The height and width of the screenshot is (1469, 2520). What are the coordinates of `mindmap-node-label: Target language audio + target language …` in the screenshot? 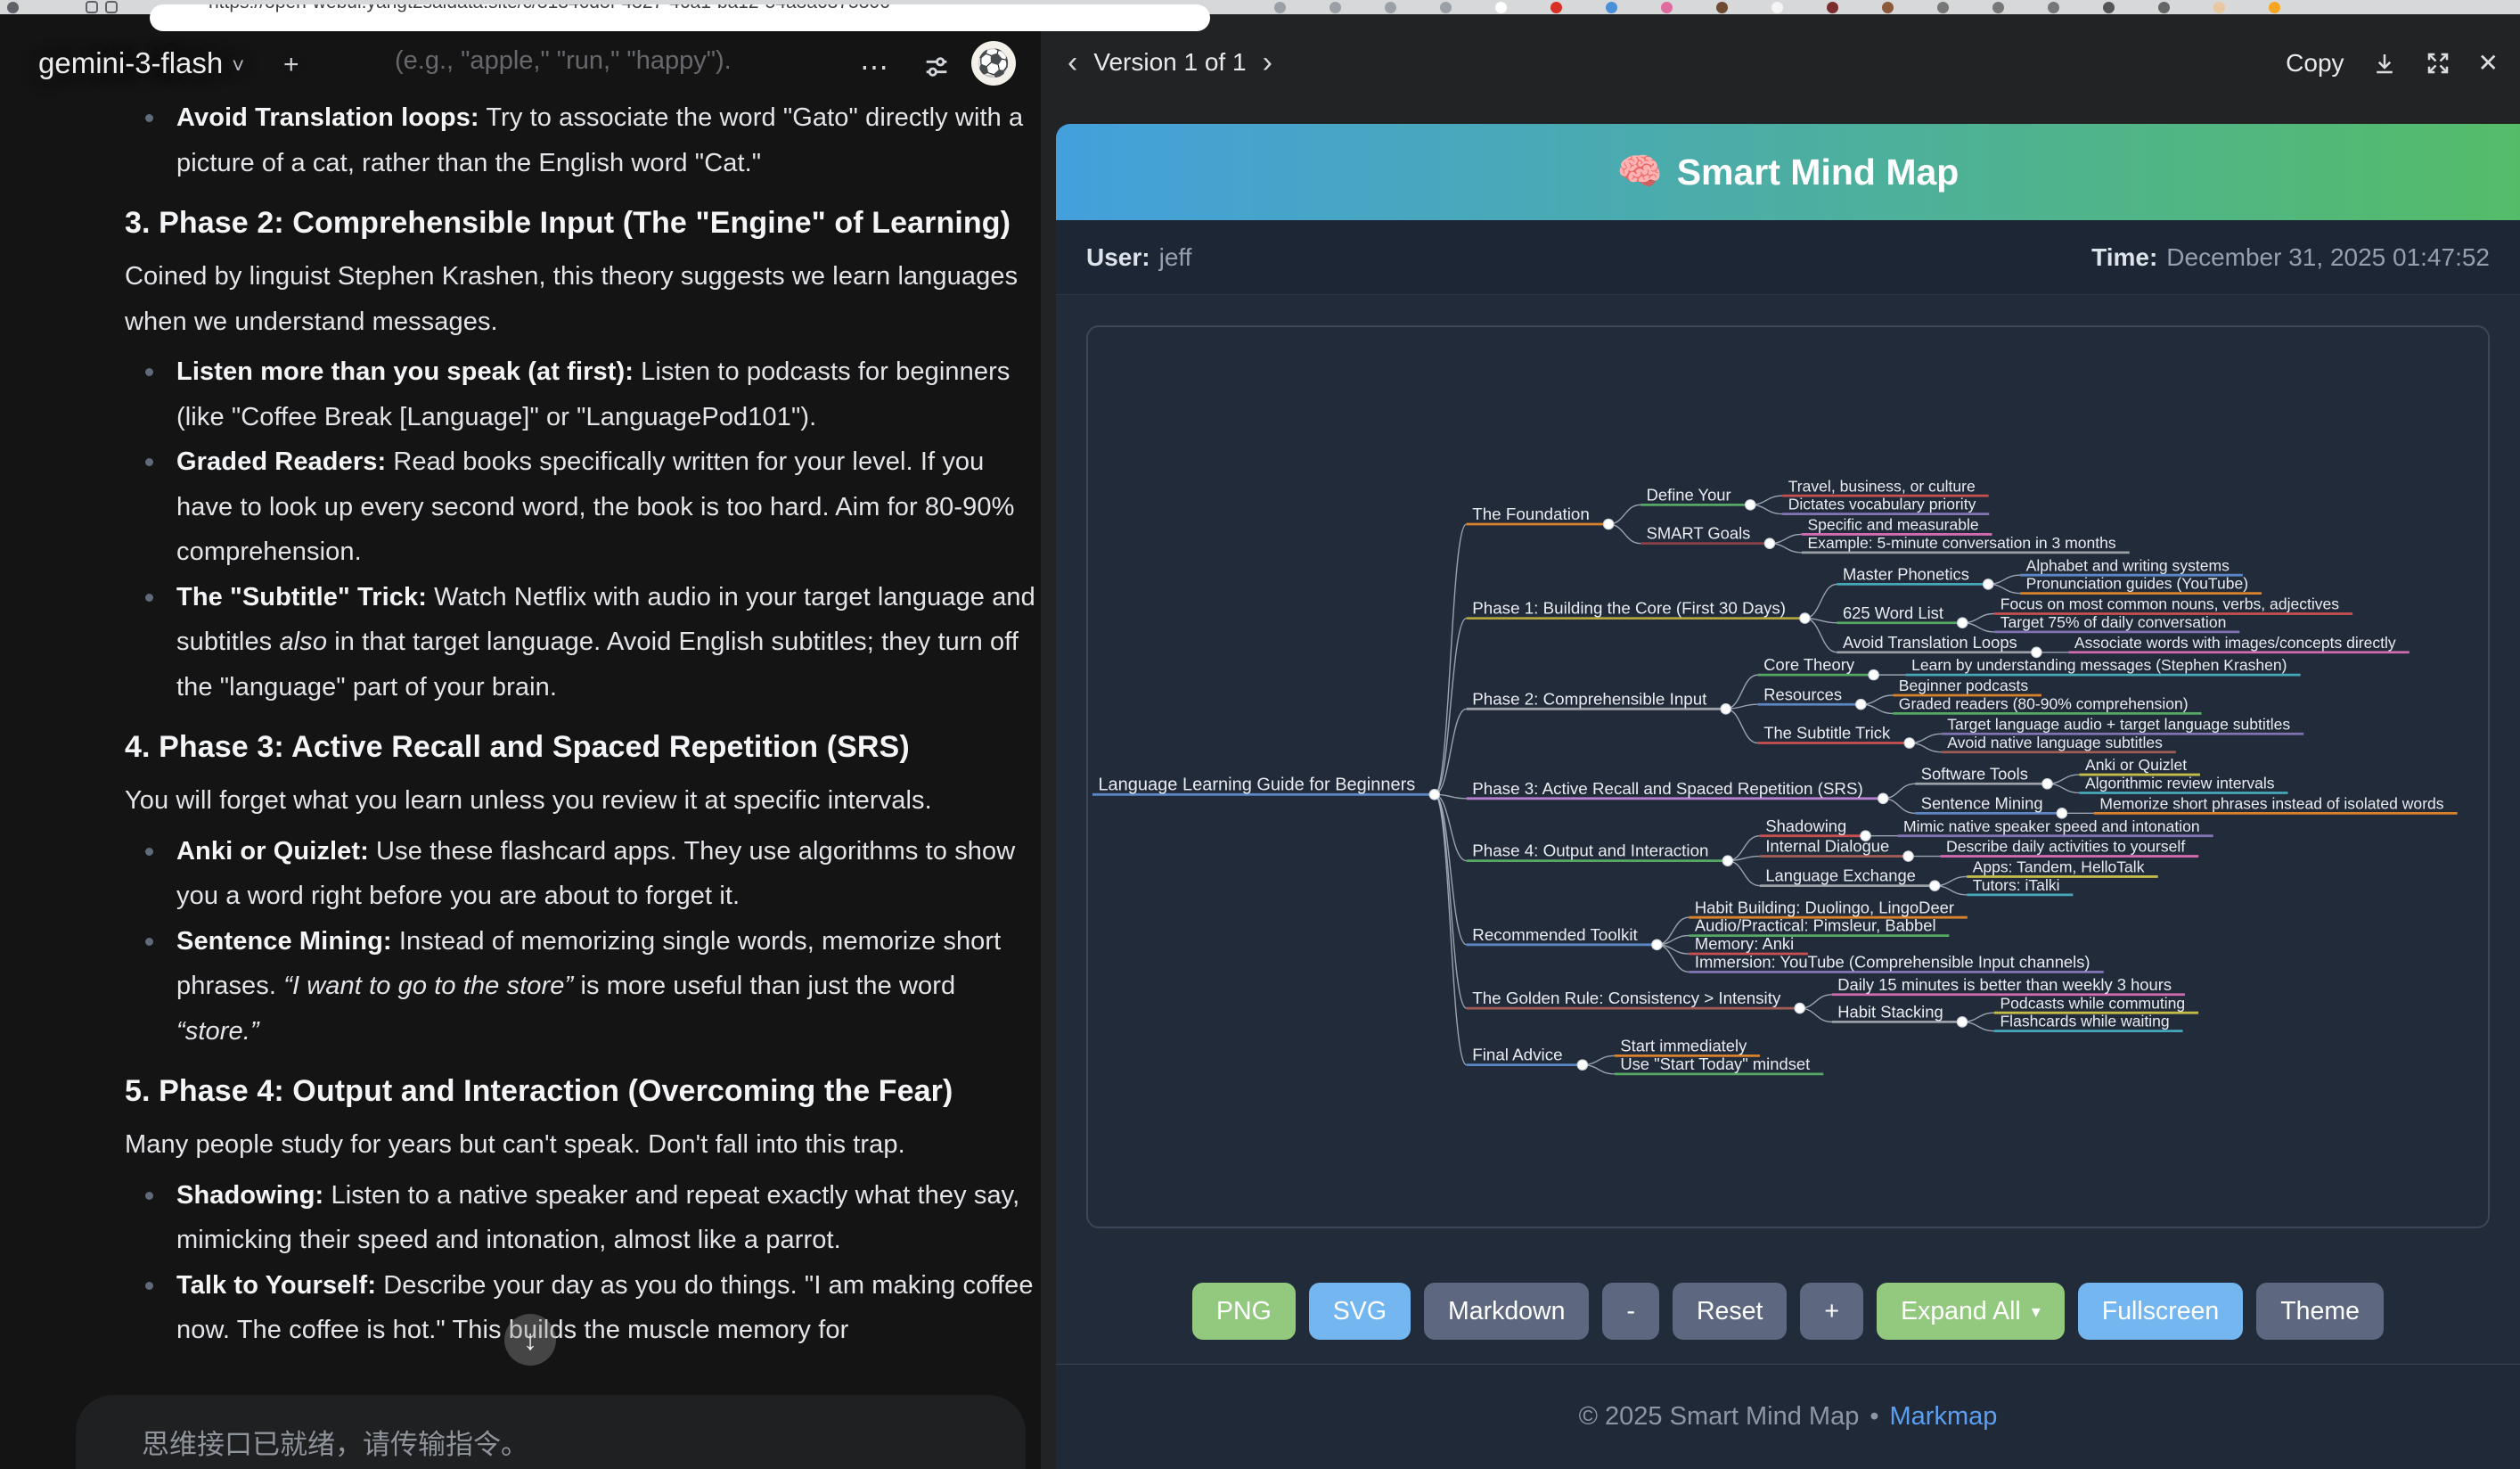 It's located at (2118, 724).